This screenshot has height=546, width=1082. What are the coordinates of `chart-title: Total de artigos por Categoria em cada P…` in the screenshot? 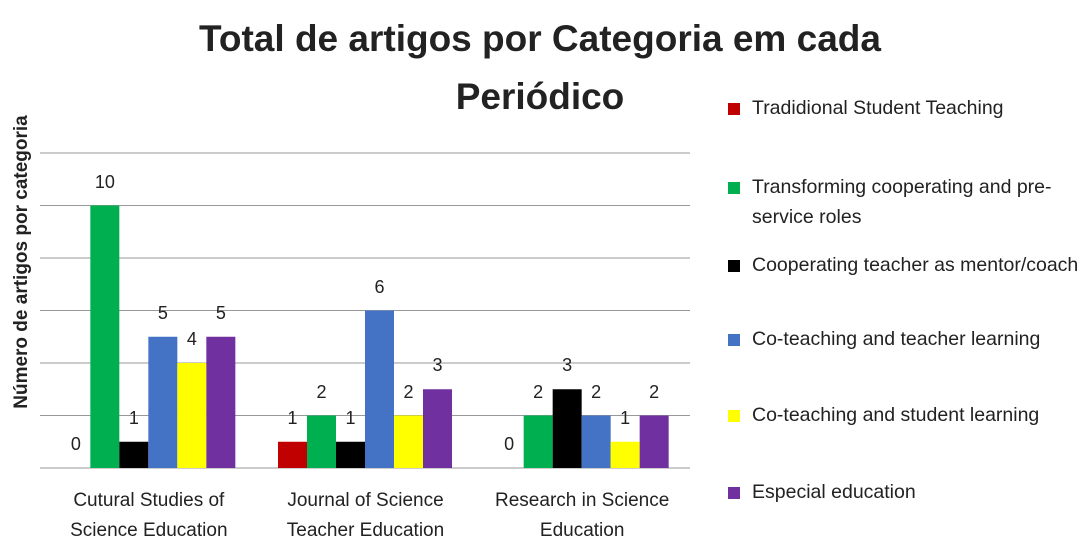 It's located at (540, 67).